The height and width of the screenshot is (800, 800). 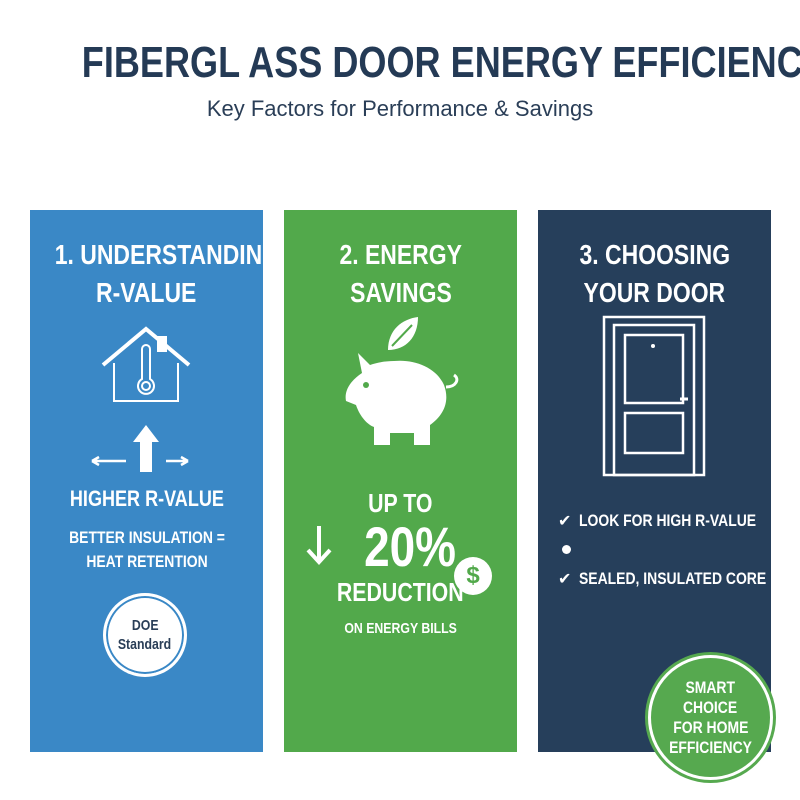 I want to click on dollar-icon: $, so click(x=473, y=576).